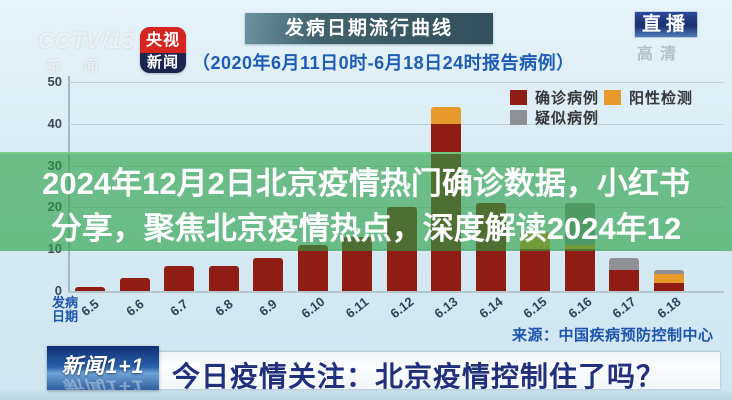  What do you see at coordinates (134, 284) in the screenshot?
I see `bar-6.6-确诊病例` at bounding box center [134, 284].